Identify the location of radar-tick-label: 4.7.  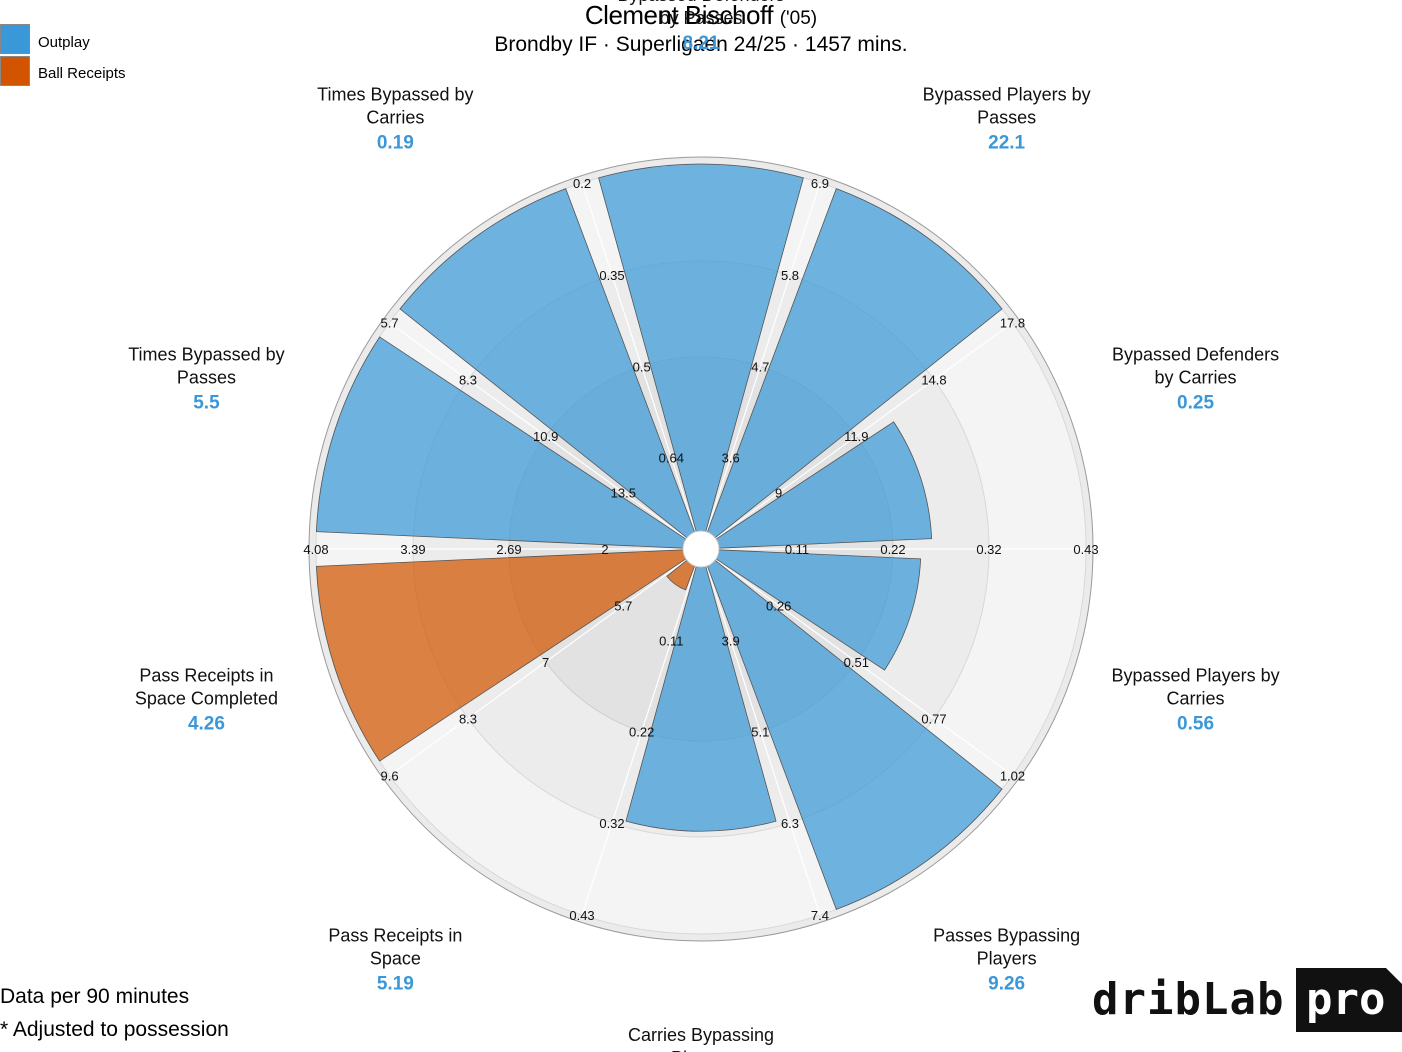
(760, 366).